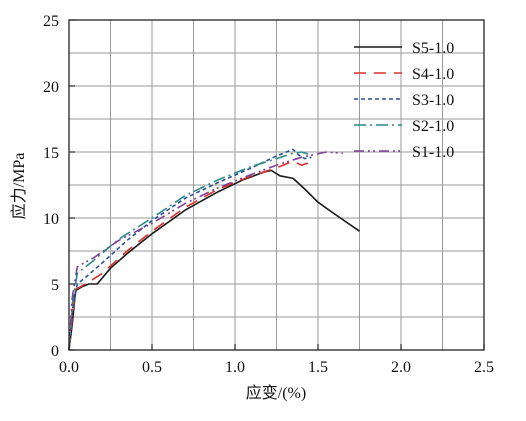 This screenshot has height=421, width=526. What do you see at coordinates (51, 219) in the screenshot?
I see `y-tick-label: 10` at bounding box center [51, 219].